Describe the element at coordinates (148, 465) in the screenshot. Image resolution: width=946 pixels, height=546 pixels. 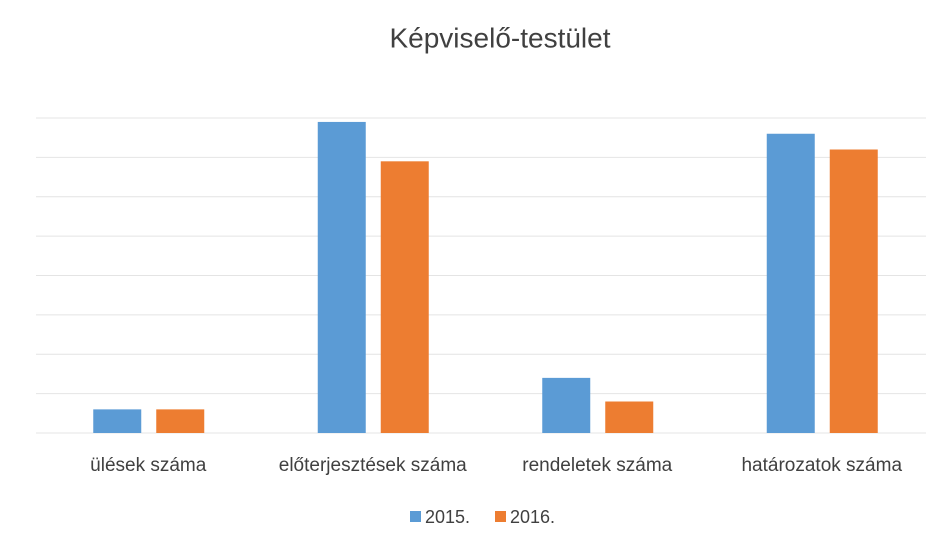
I see `x-tick-label: ülések száma` at that location.